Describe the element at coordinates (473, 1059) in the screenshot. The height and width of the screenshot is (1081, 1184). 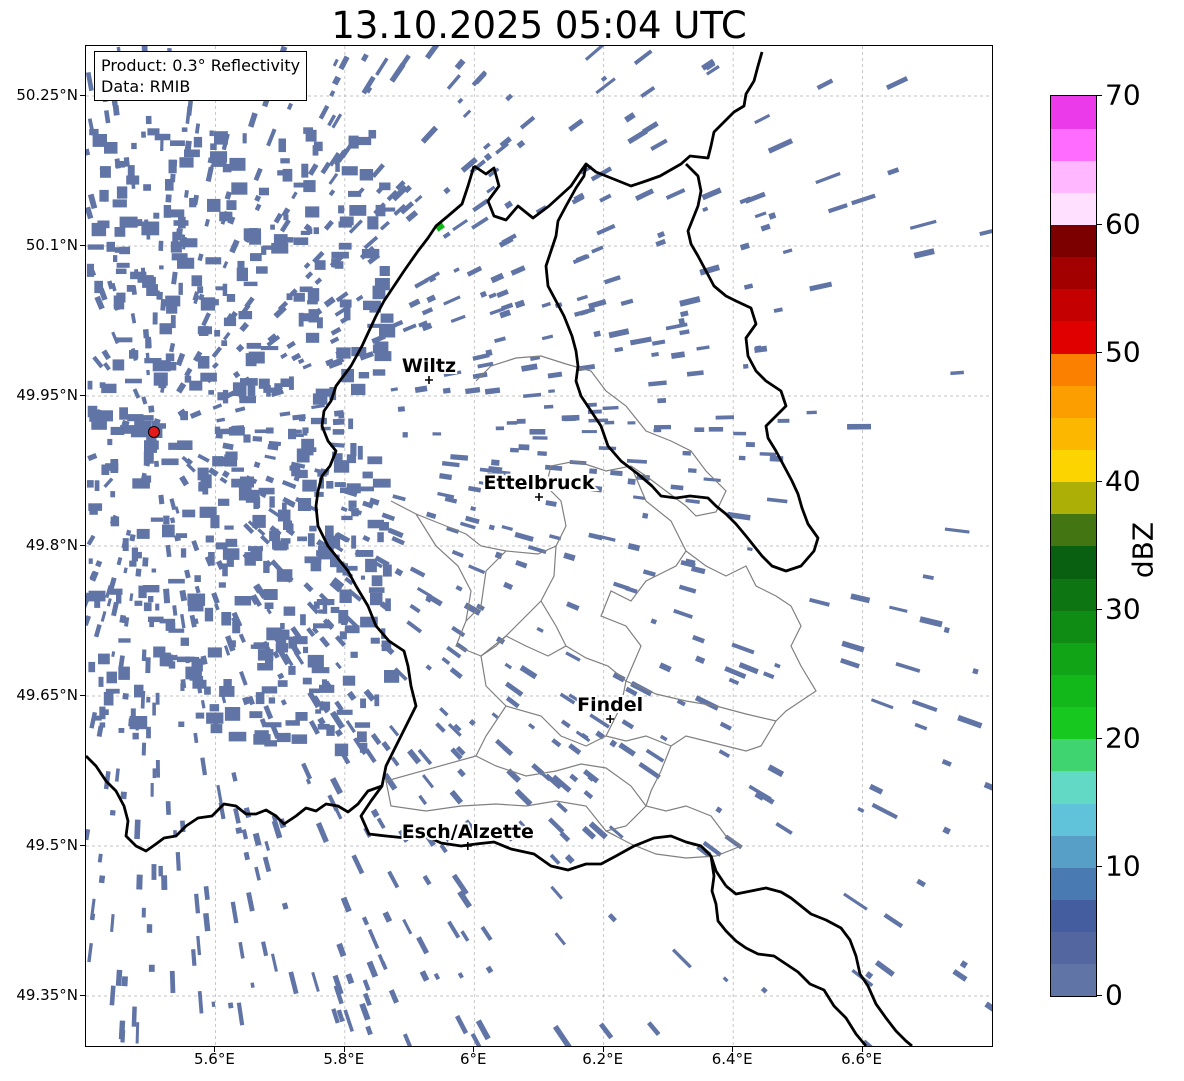
I see `lon-tick-label: 6°E` at that location.